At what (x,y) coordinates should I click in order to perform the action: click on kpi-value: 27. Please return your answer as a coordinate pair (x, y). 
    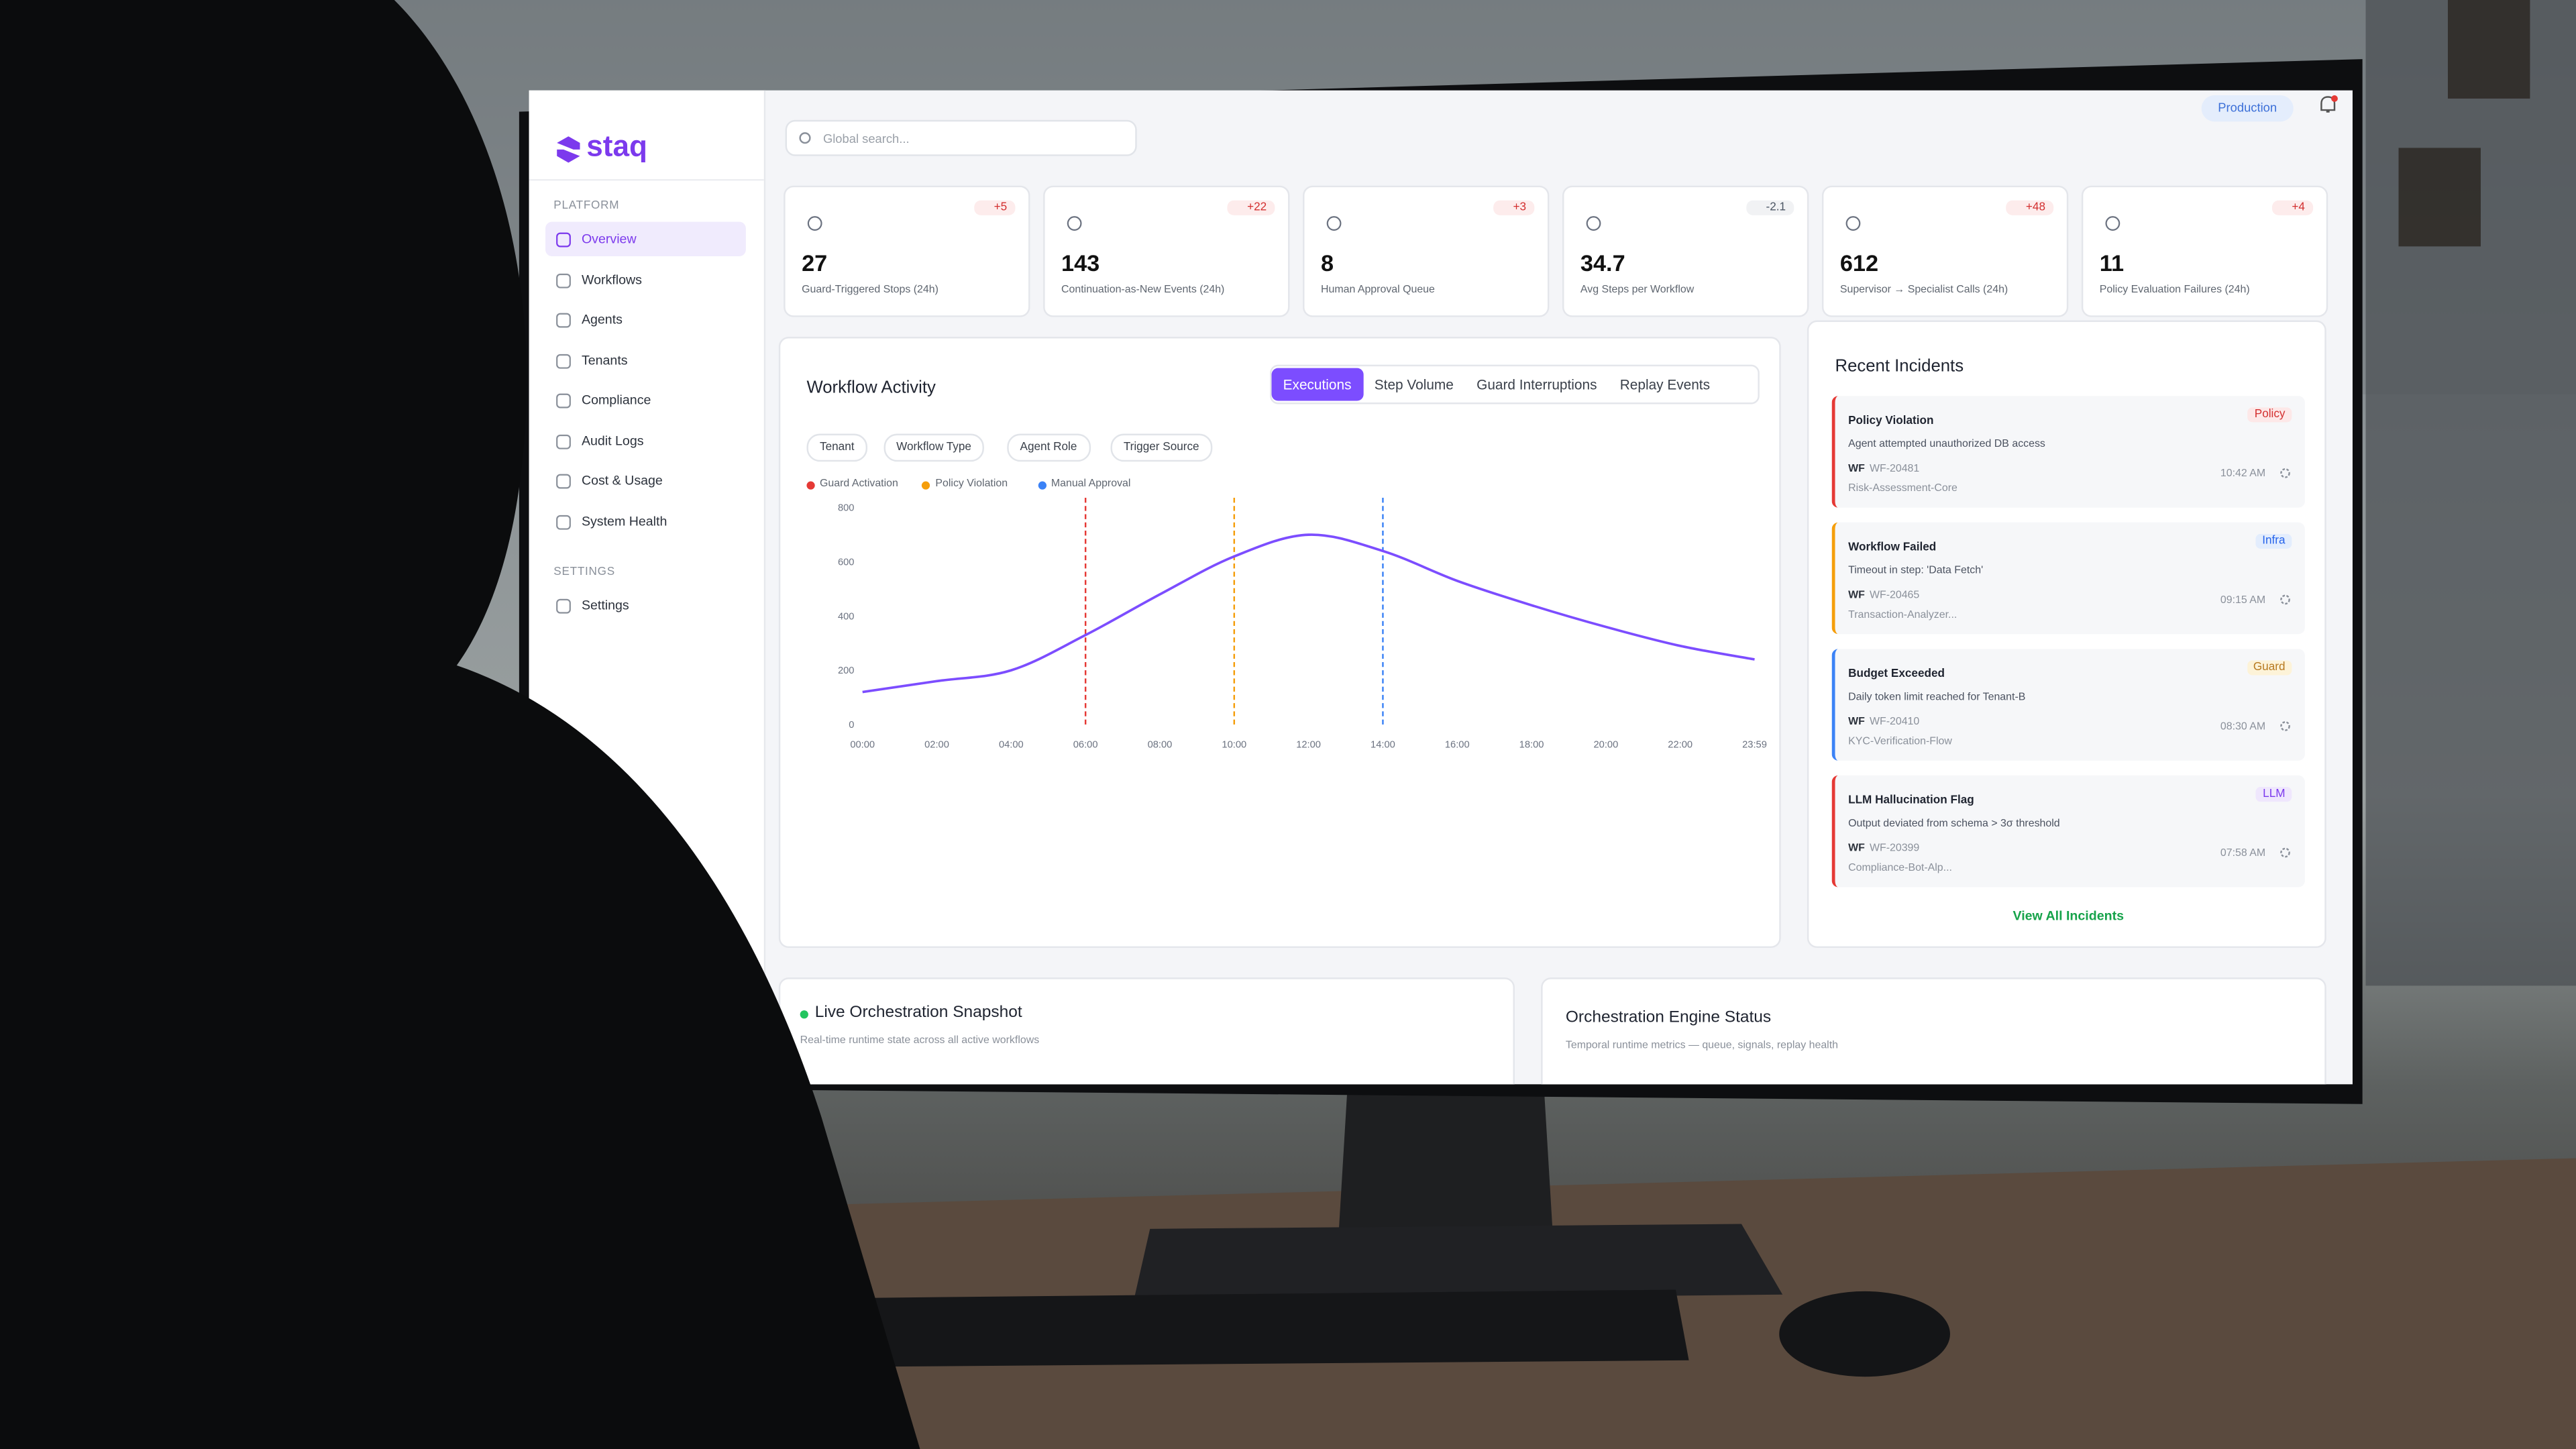
    Looking at the image, I should click on (815, 263).